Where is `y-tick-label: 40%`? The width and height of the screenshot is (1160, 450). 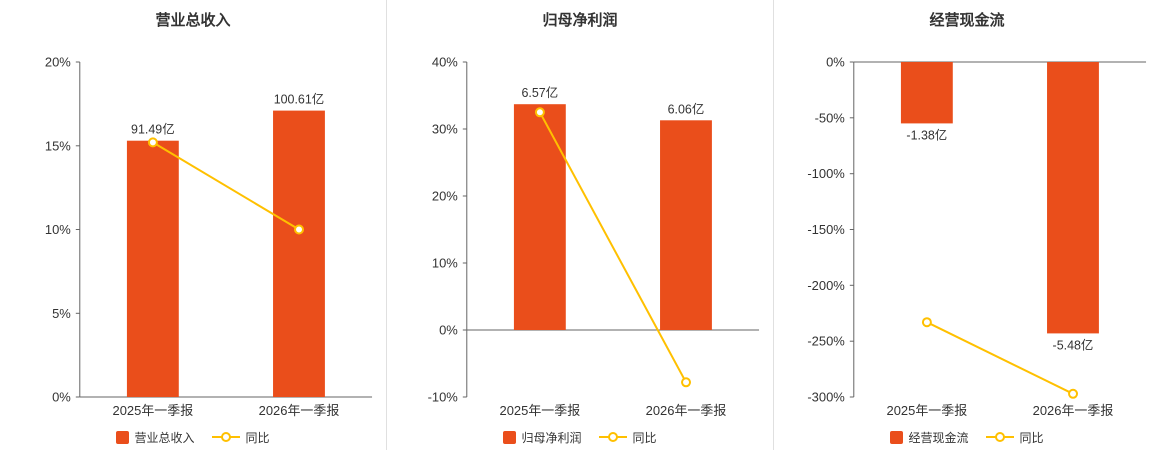
y-tick-label: 40% is located at coordinates (445, 61).